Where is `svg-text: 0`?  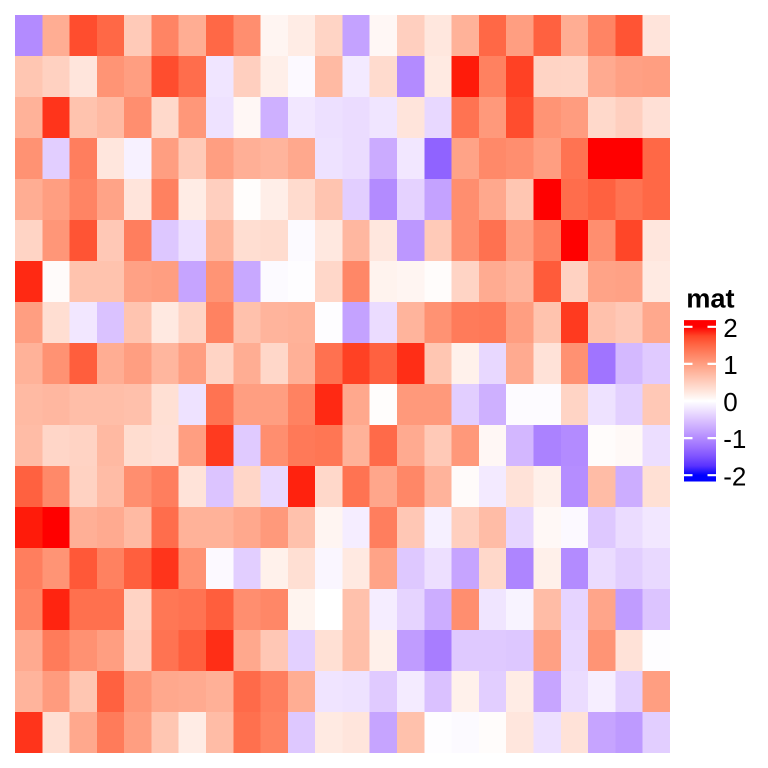
svg-text: 0 is located at coordinates (730, 402).